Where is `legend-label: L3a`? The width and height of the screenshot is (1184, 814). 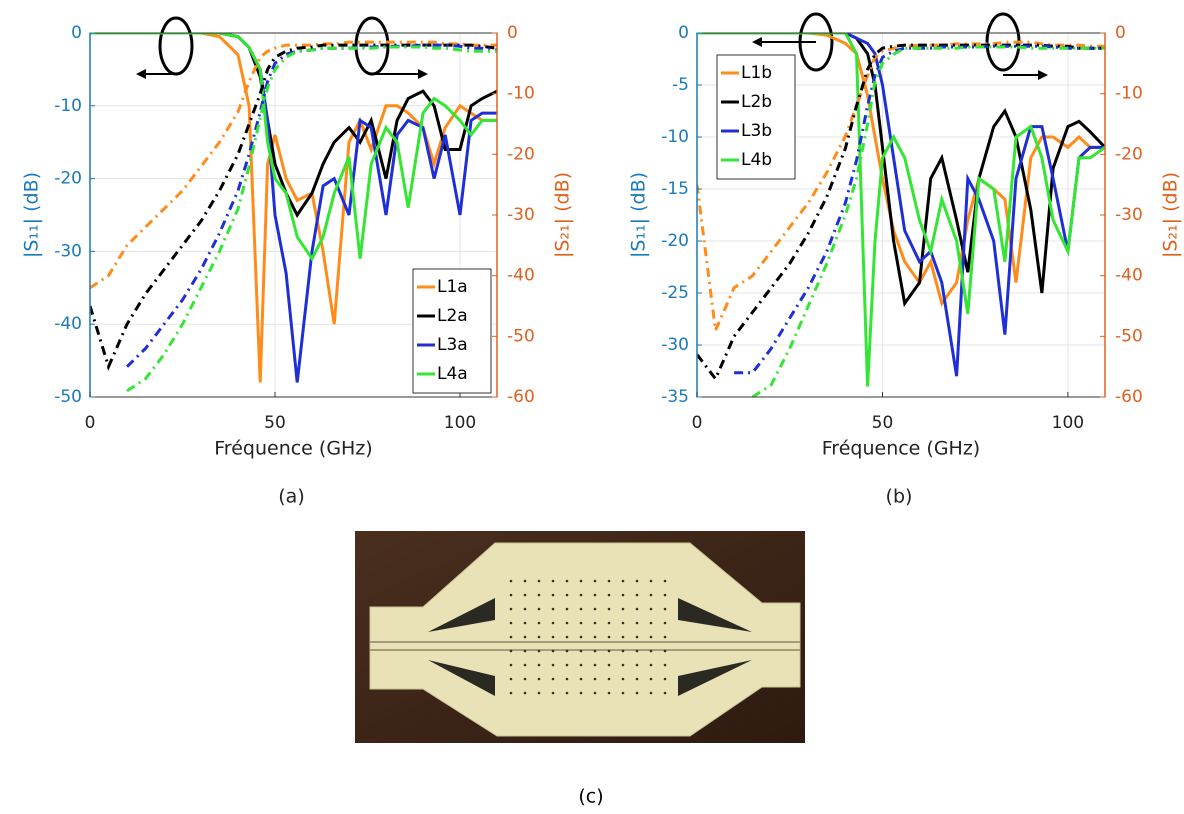
legend-label: L3a is located at coordinates (452, 345).